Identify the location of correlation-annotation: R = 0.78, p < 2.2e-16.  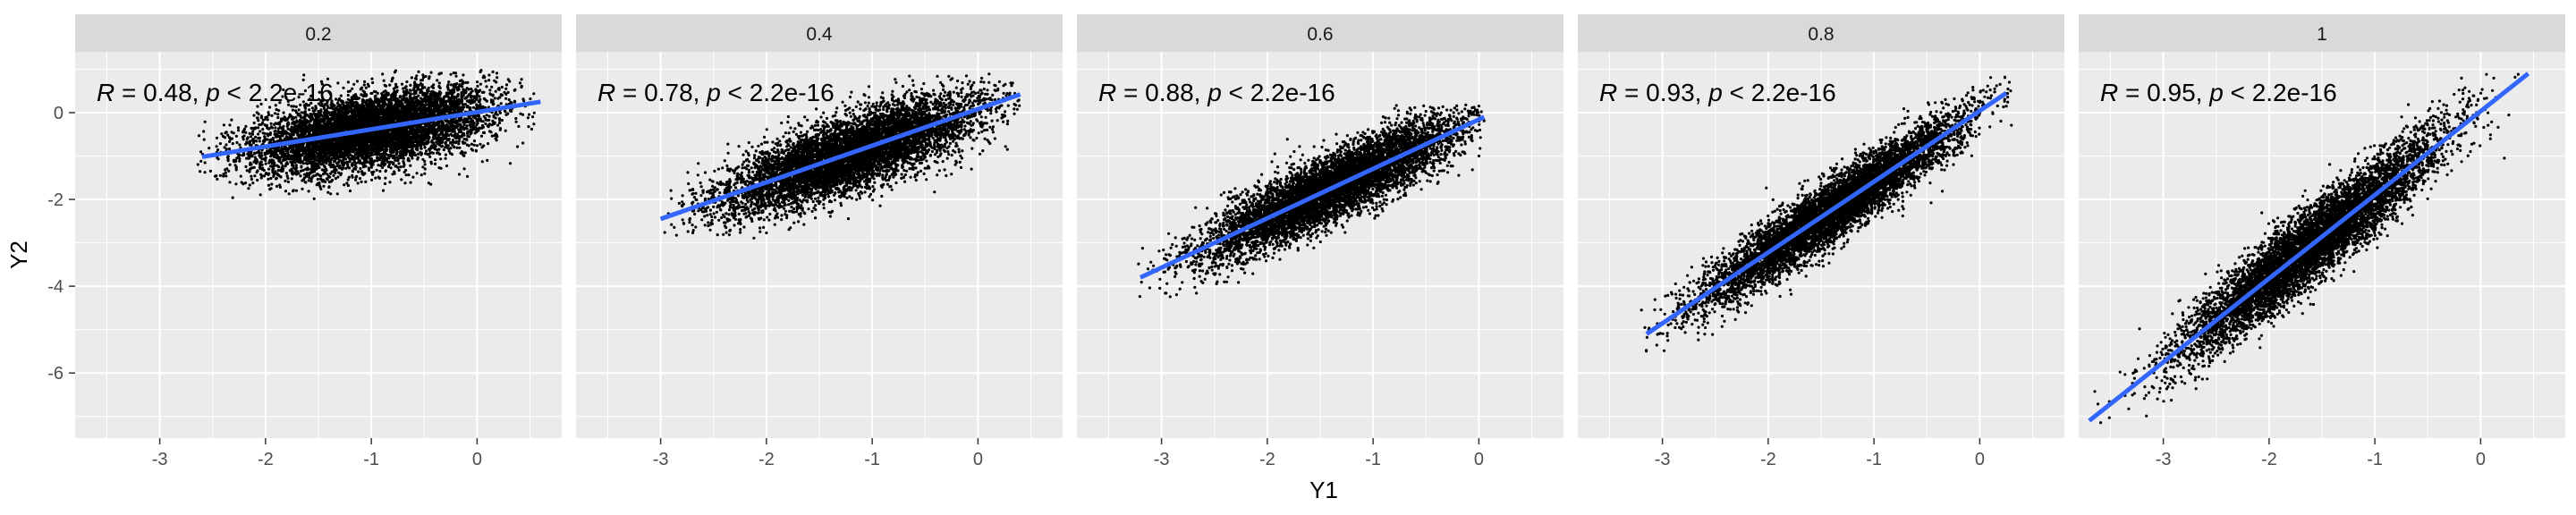
(716, 92).